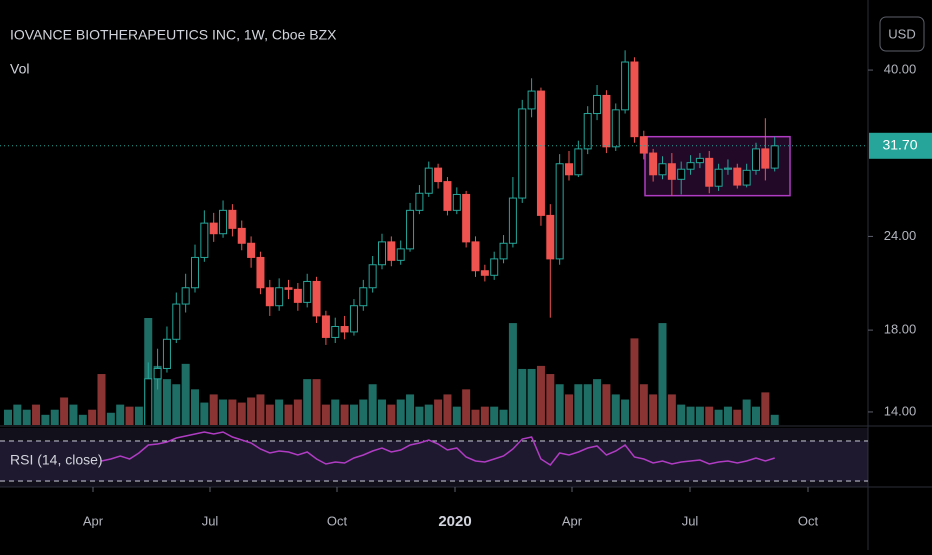 Image resolution: width=932 pixels, height=555 pixels. I want to click on rsi-line, so click(438, 449).